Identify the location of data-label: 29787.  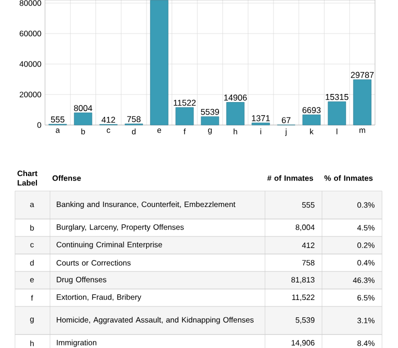
(362, 75).